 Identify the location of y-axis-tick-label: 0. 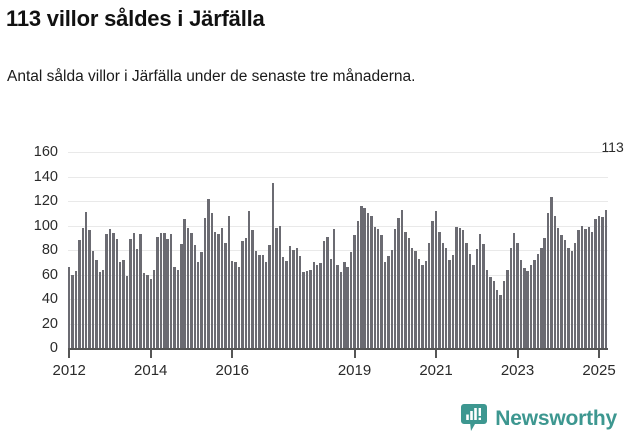
(53, 348).